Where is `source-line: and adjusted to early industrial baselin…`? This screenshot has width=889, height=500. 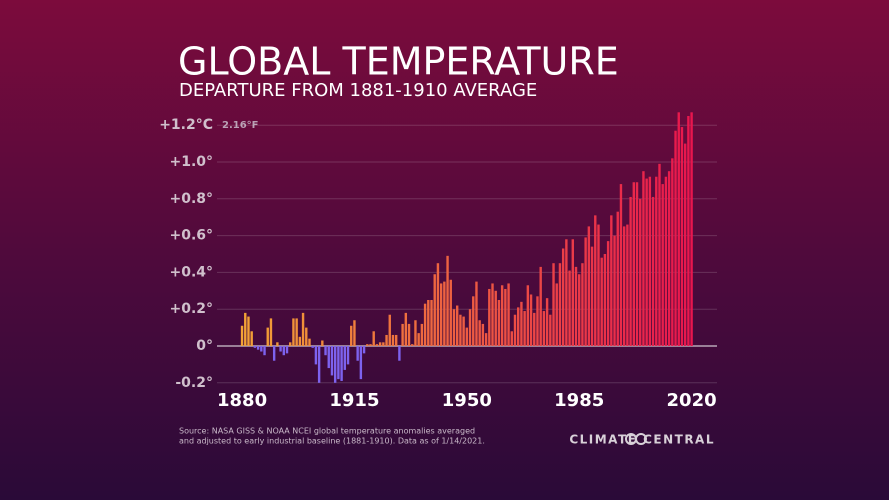 source-line: and adjusted to early industrial baselin… is located at coordinates (332, 441).